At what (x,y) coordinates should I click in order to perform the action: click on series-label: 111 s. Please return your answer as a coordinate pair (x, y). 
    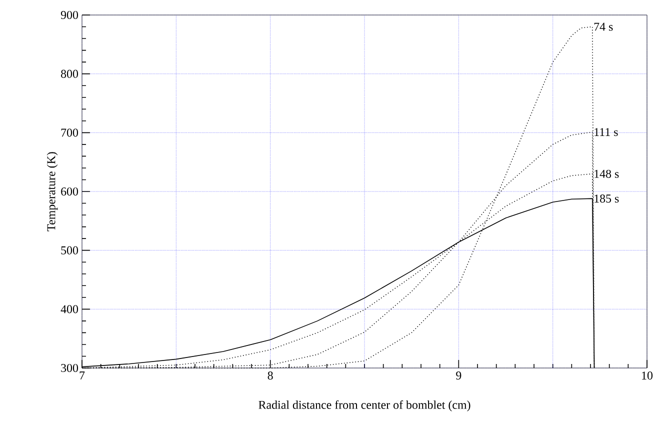
    Looking at the image, I should click on (606, 132).